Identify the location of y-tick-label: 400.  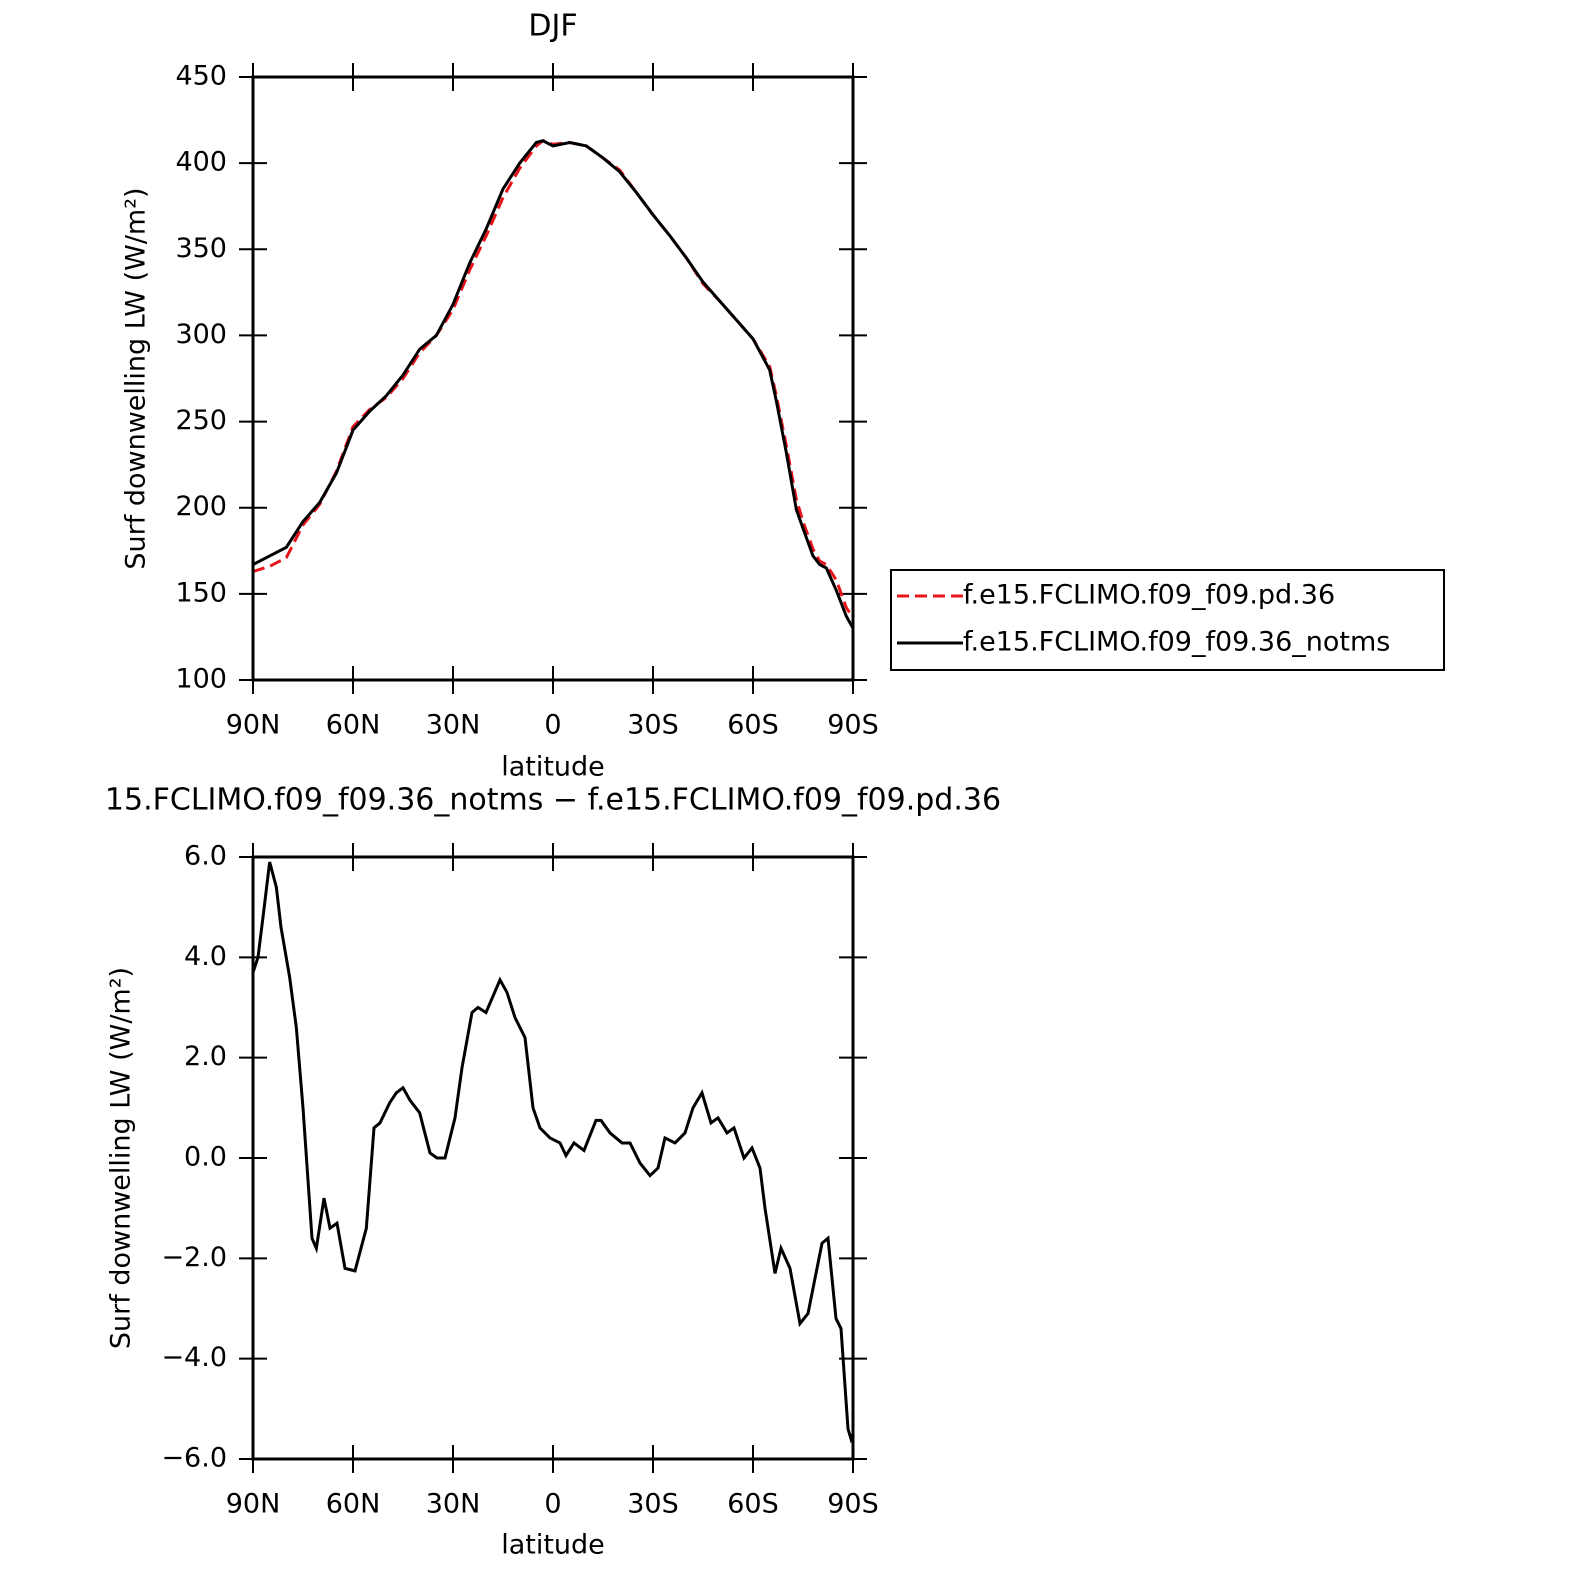
(201, 162).